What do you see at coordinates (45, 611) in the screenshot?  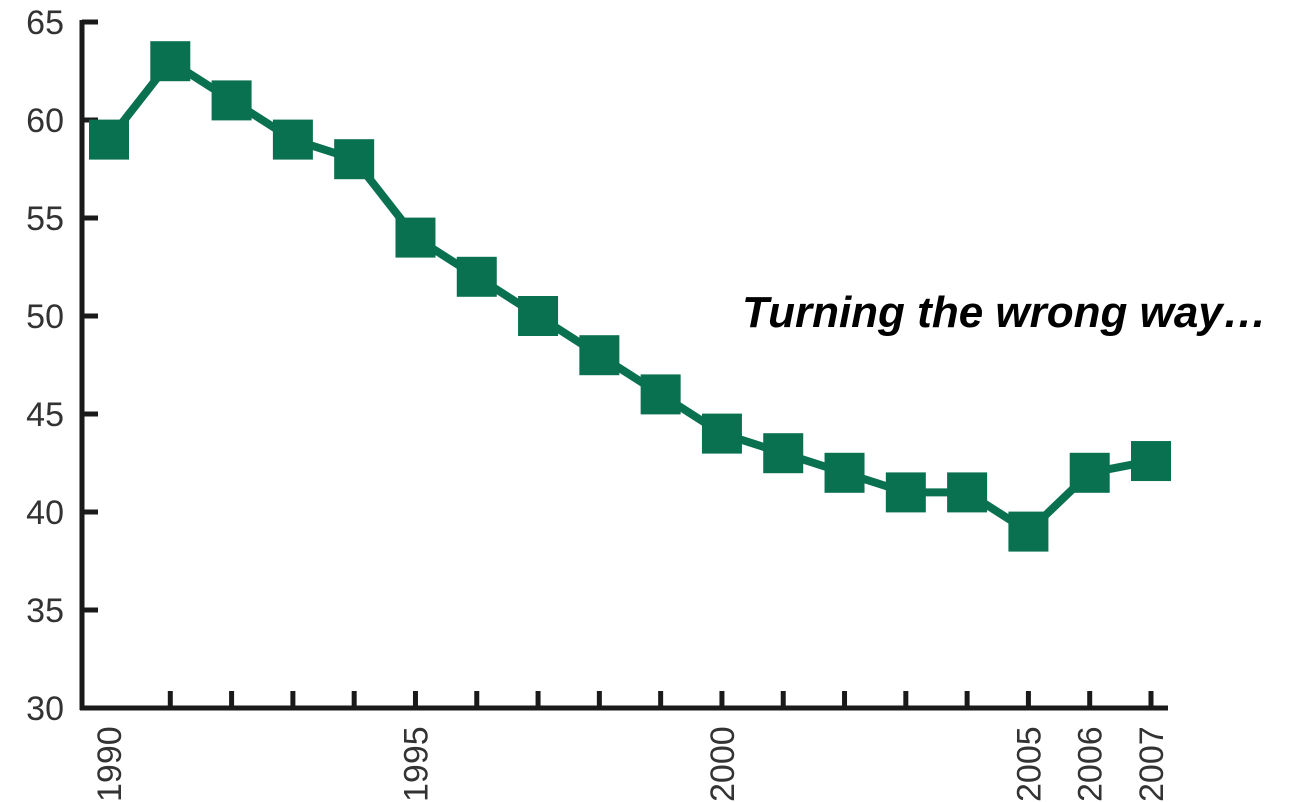 I see `y-tick-label: 35` at bounding box center [45, 611].